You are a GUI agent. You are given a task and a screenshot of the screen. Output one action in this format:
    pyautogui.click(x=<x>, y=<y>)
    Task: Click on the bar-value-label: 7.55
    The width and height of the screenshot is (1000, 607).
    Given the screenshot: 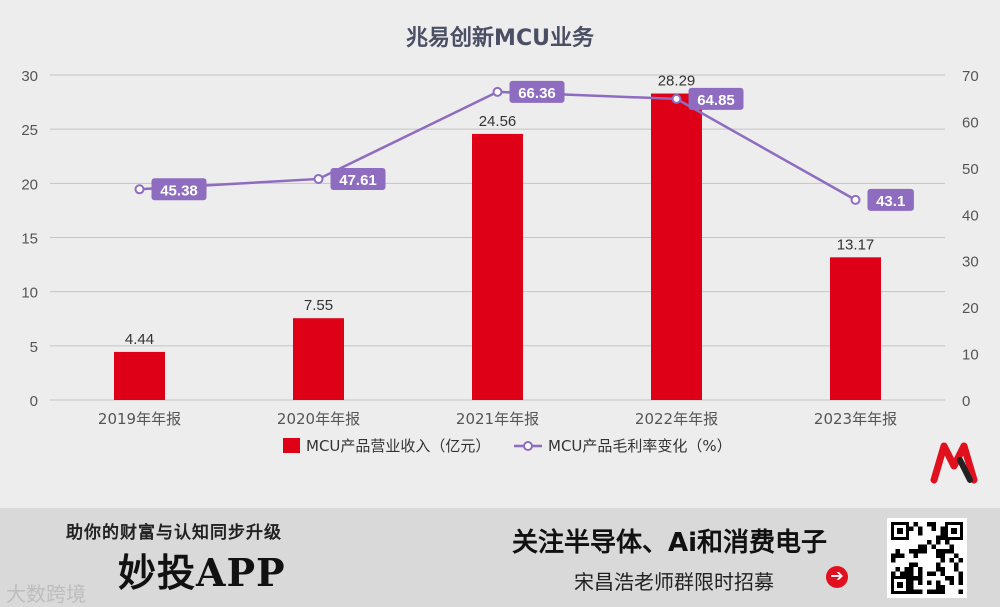 What is the action you would take?
    pyautogui.click(x=318, y=305)
    